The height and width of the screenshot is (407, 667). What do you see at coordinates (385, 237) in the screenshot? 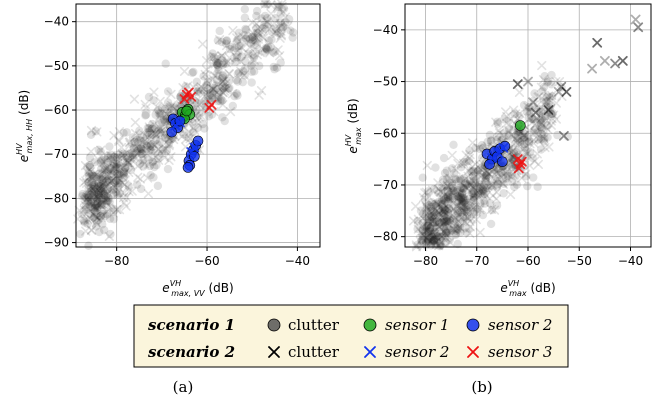
I see `y-tick-label: −80` at bounding box center [385, 237].